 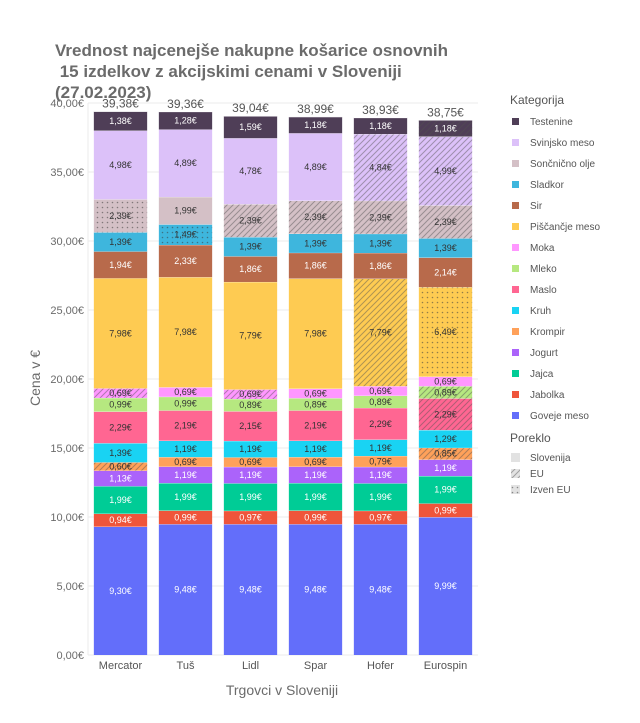 I want to click on bar-segment-piscancje-meso-spar, so click(x=315, y=333).